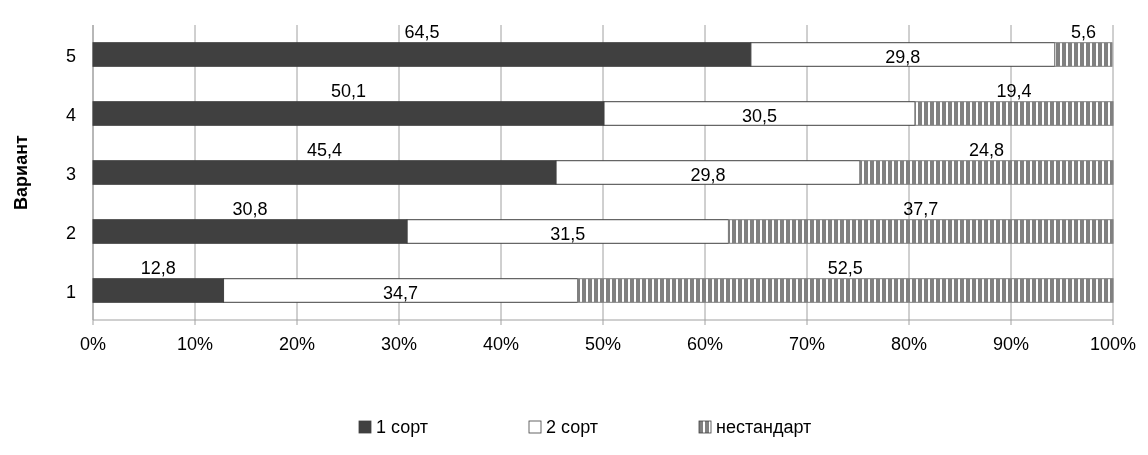 Image resolution: width=1148 pixels, height=455 pixels. Describe the element at coordinates (348, 90) in the screenshot. I see `data-label: 50,1` at that location.